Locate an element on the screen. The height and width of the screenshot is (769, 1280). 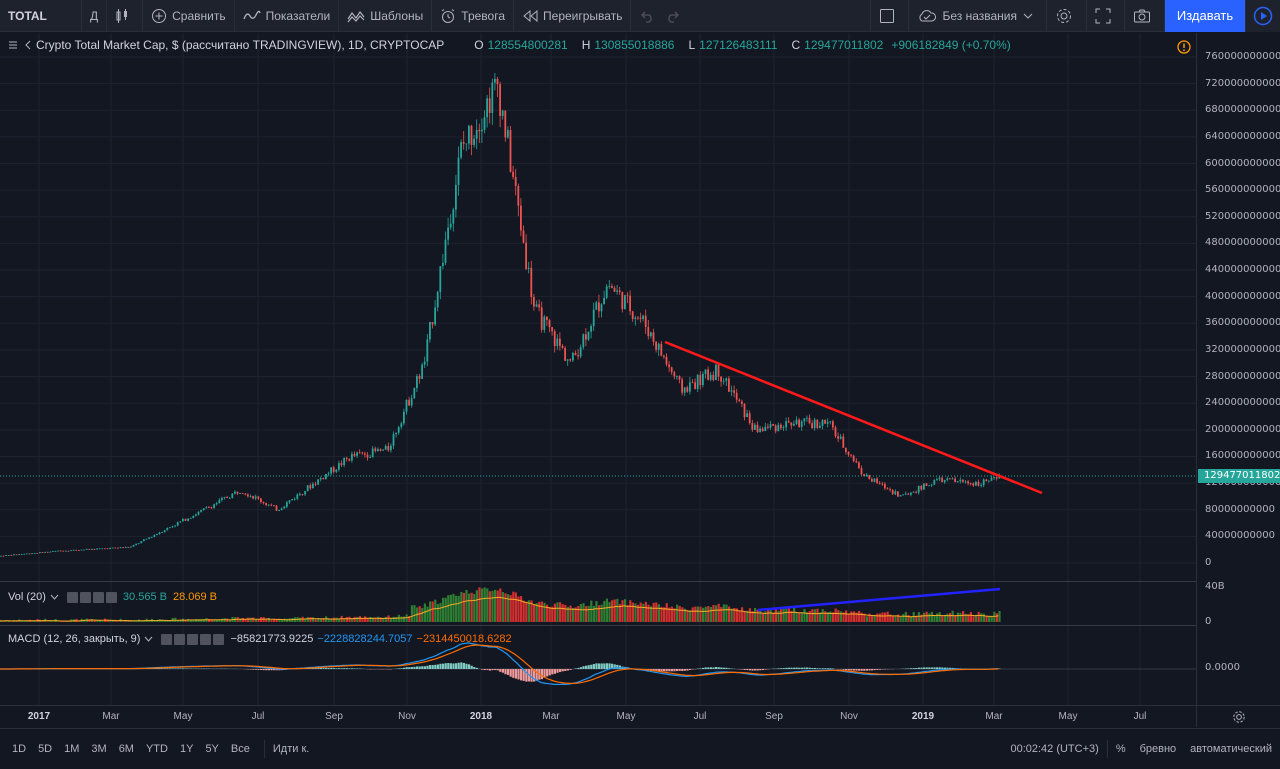
log-toggle: бревно is located at coordinates (1158, 749).